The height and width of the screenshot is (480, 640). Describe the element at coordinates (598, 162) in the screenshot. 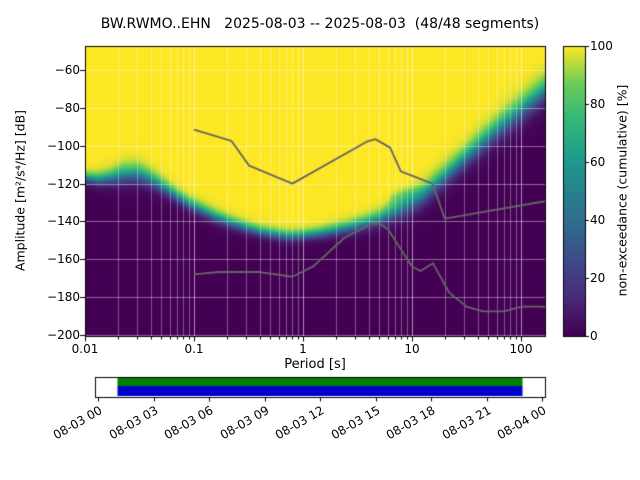

I see `colorbar-tick-label: 60` at that location.